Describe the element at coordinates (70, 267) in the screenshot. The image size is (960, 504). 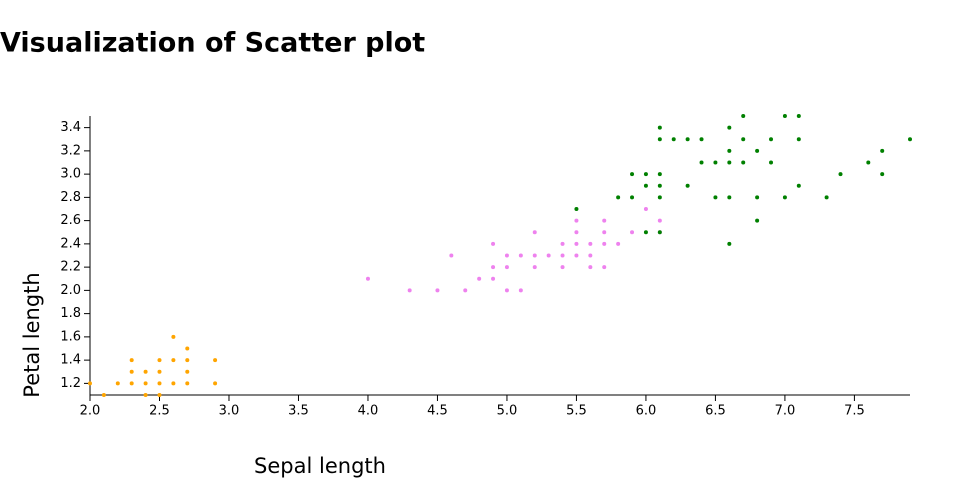
I see `y-tick-label: 2.2` at that location.